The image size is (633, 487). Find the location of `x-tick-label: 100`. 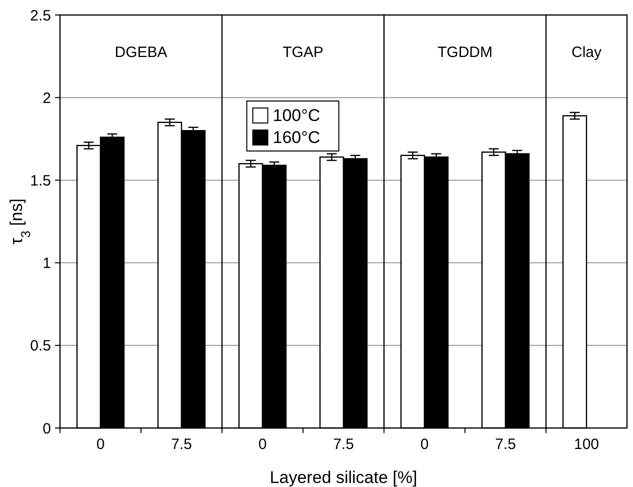

x-tick-label: 100 is located at coordinates (587, 444).